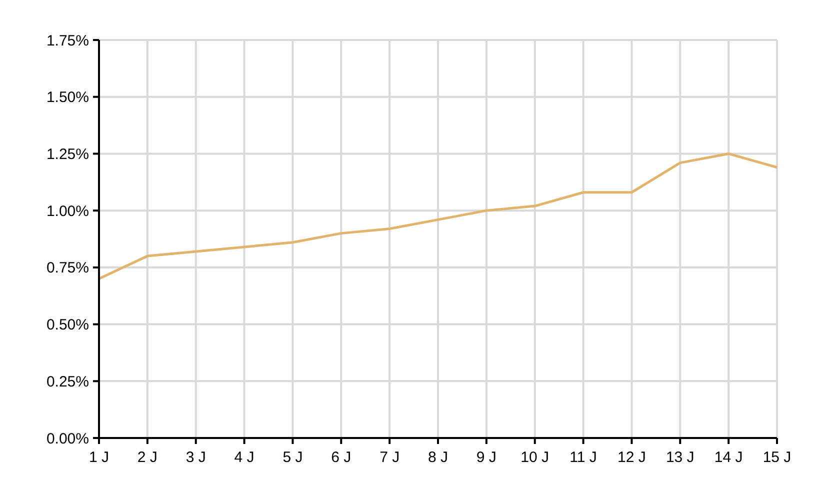 The width and height of the screenshot is (816, 496). What do you see at coordinates (67, 154) in the screenshot?
I see `y-tick-label: 1.25%` at bounding box center [67, 154].